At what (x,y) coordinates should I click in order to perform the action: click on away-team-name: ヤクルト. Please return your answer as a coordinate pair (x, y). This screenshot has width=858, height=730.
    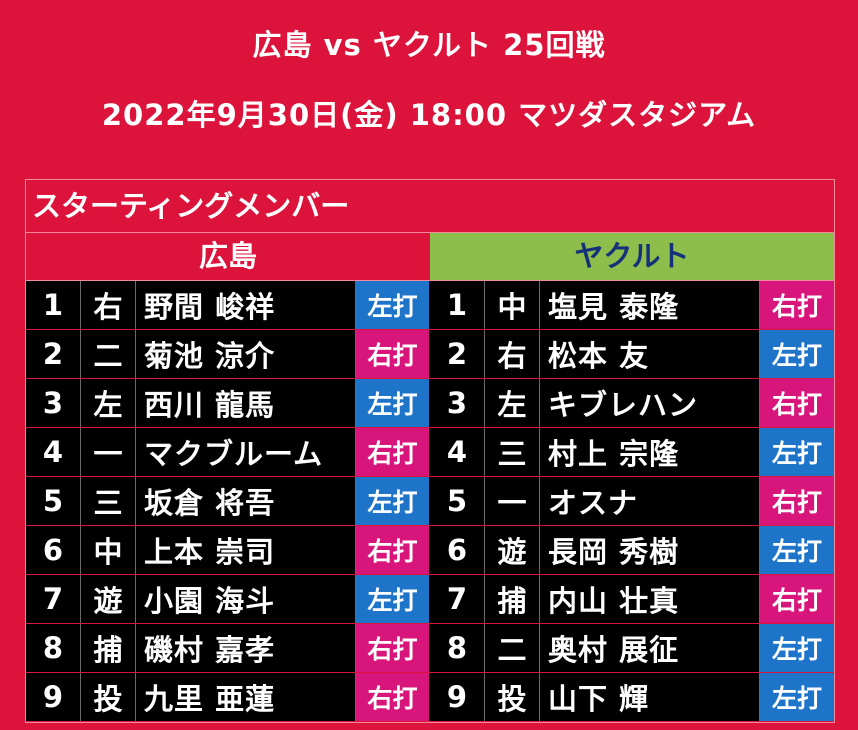
    Looking at the image, I should click on (632, 256).